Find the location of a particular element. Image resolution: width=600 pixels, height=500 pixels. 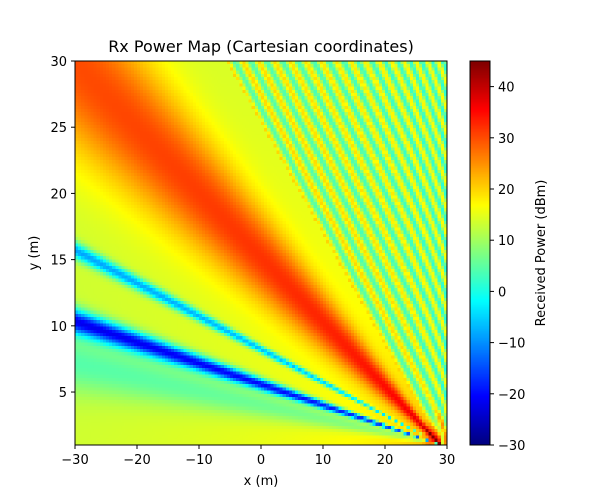

chart-title: Rx Power Map (Cartesian coordinates) is located at coordinates (261, 46).